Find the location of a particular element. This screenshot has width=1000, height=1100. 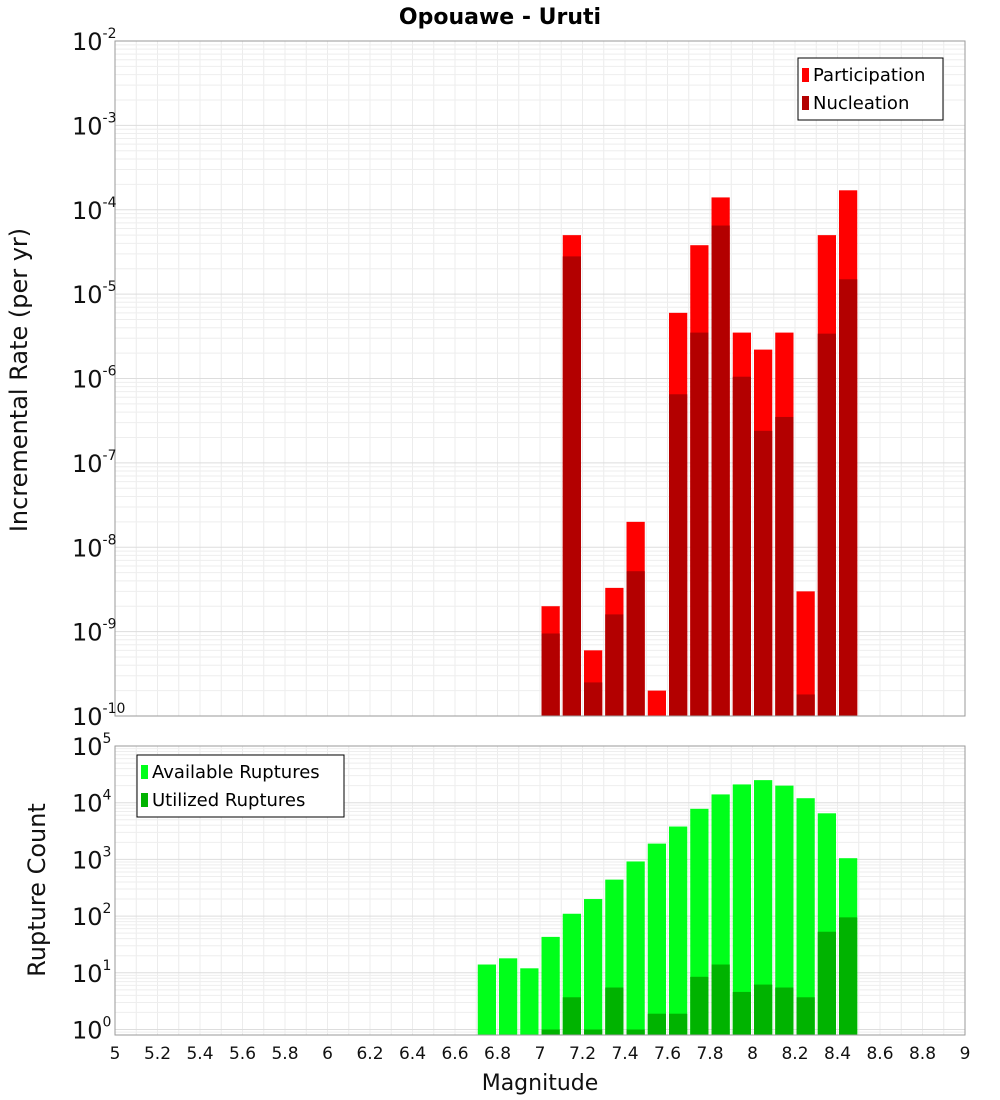

legend-entry: Utilized Ruptures is located at coordinates (228, 800).